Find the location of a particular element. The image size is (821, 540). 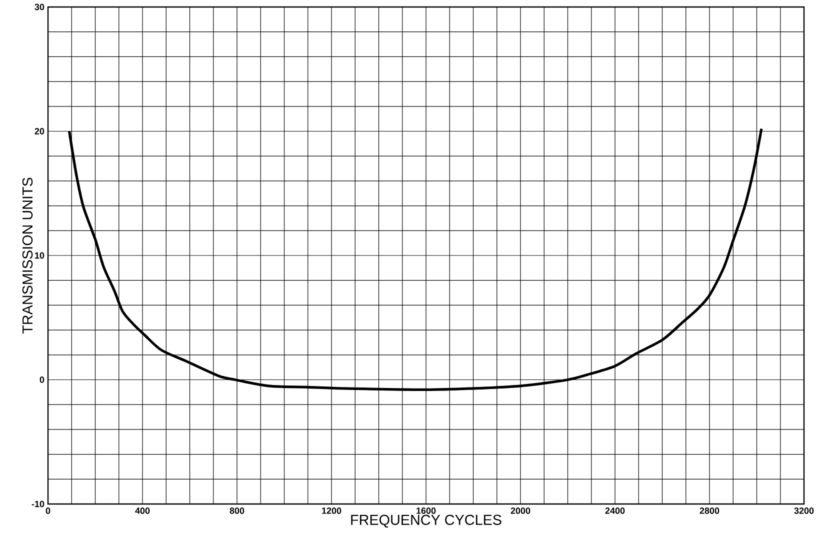

x-tick-label: 1200 is located at coordinates (332, 511).